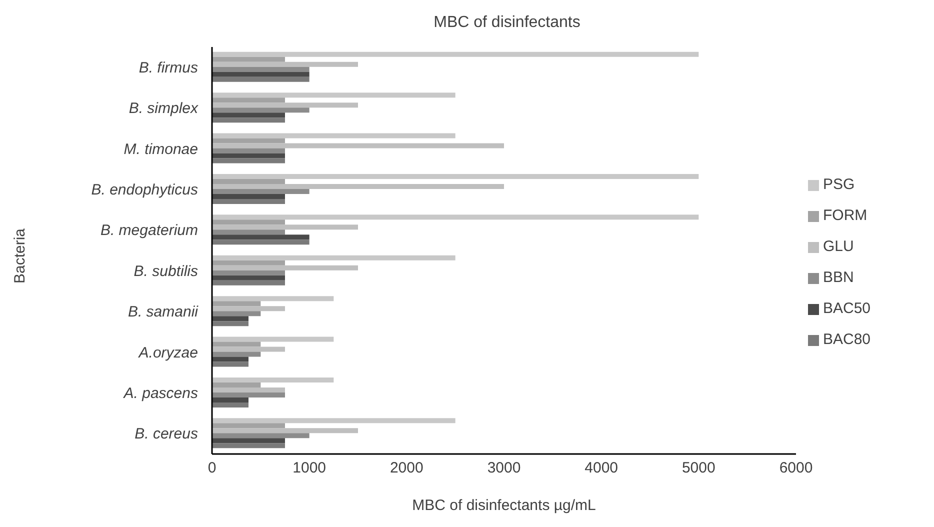  Describe the element at coordinates (163, 109) in the screenshot. I see `y-tick-label: B. simplex` at that location.